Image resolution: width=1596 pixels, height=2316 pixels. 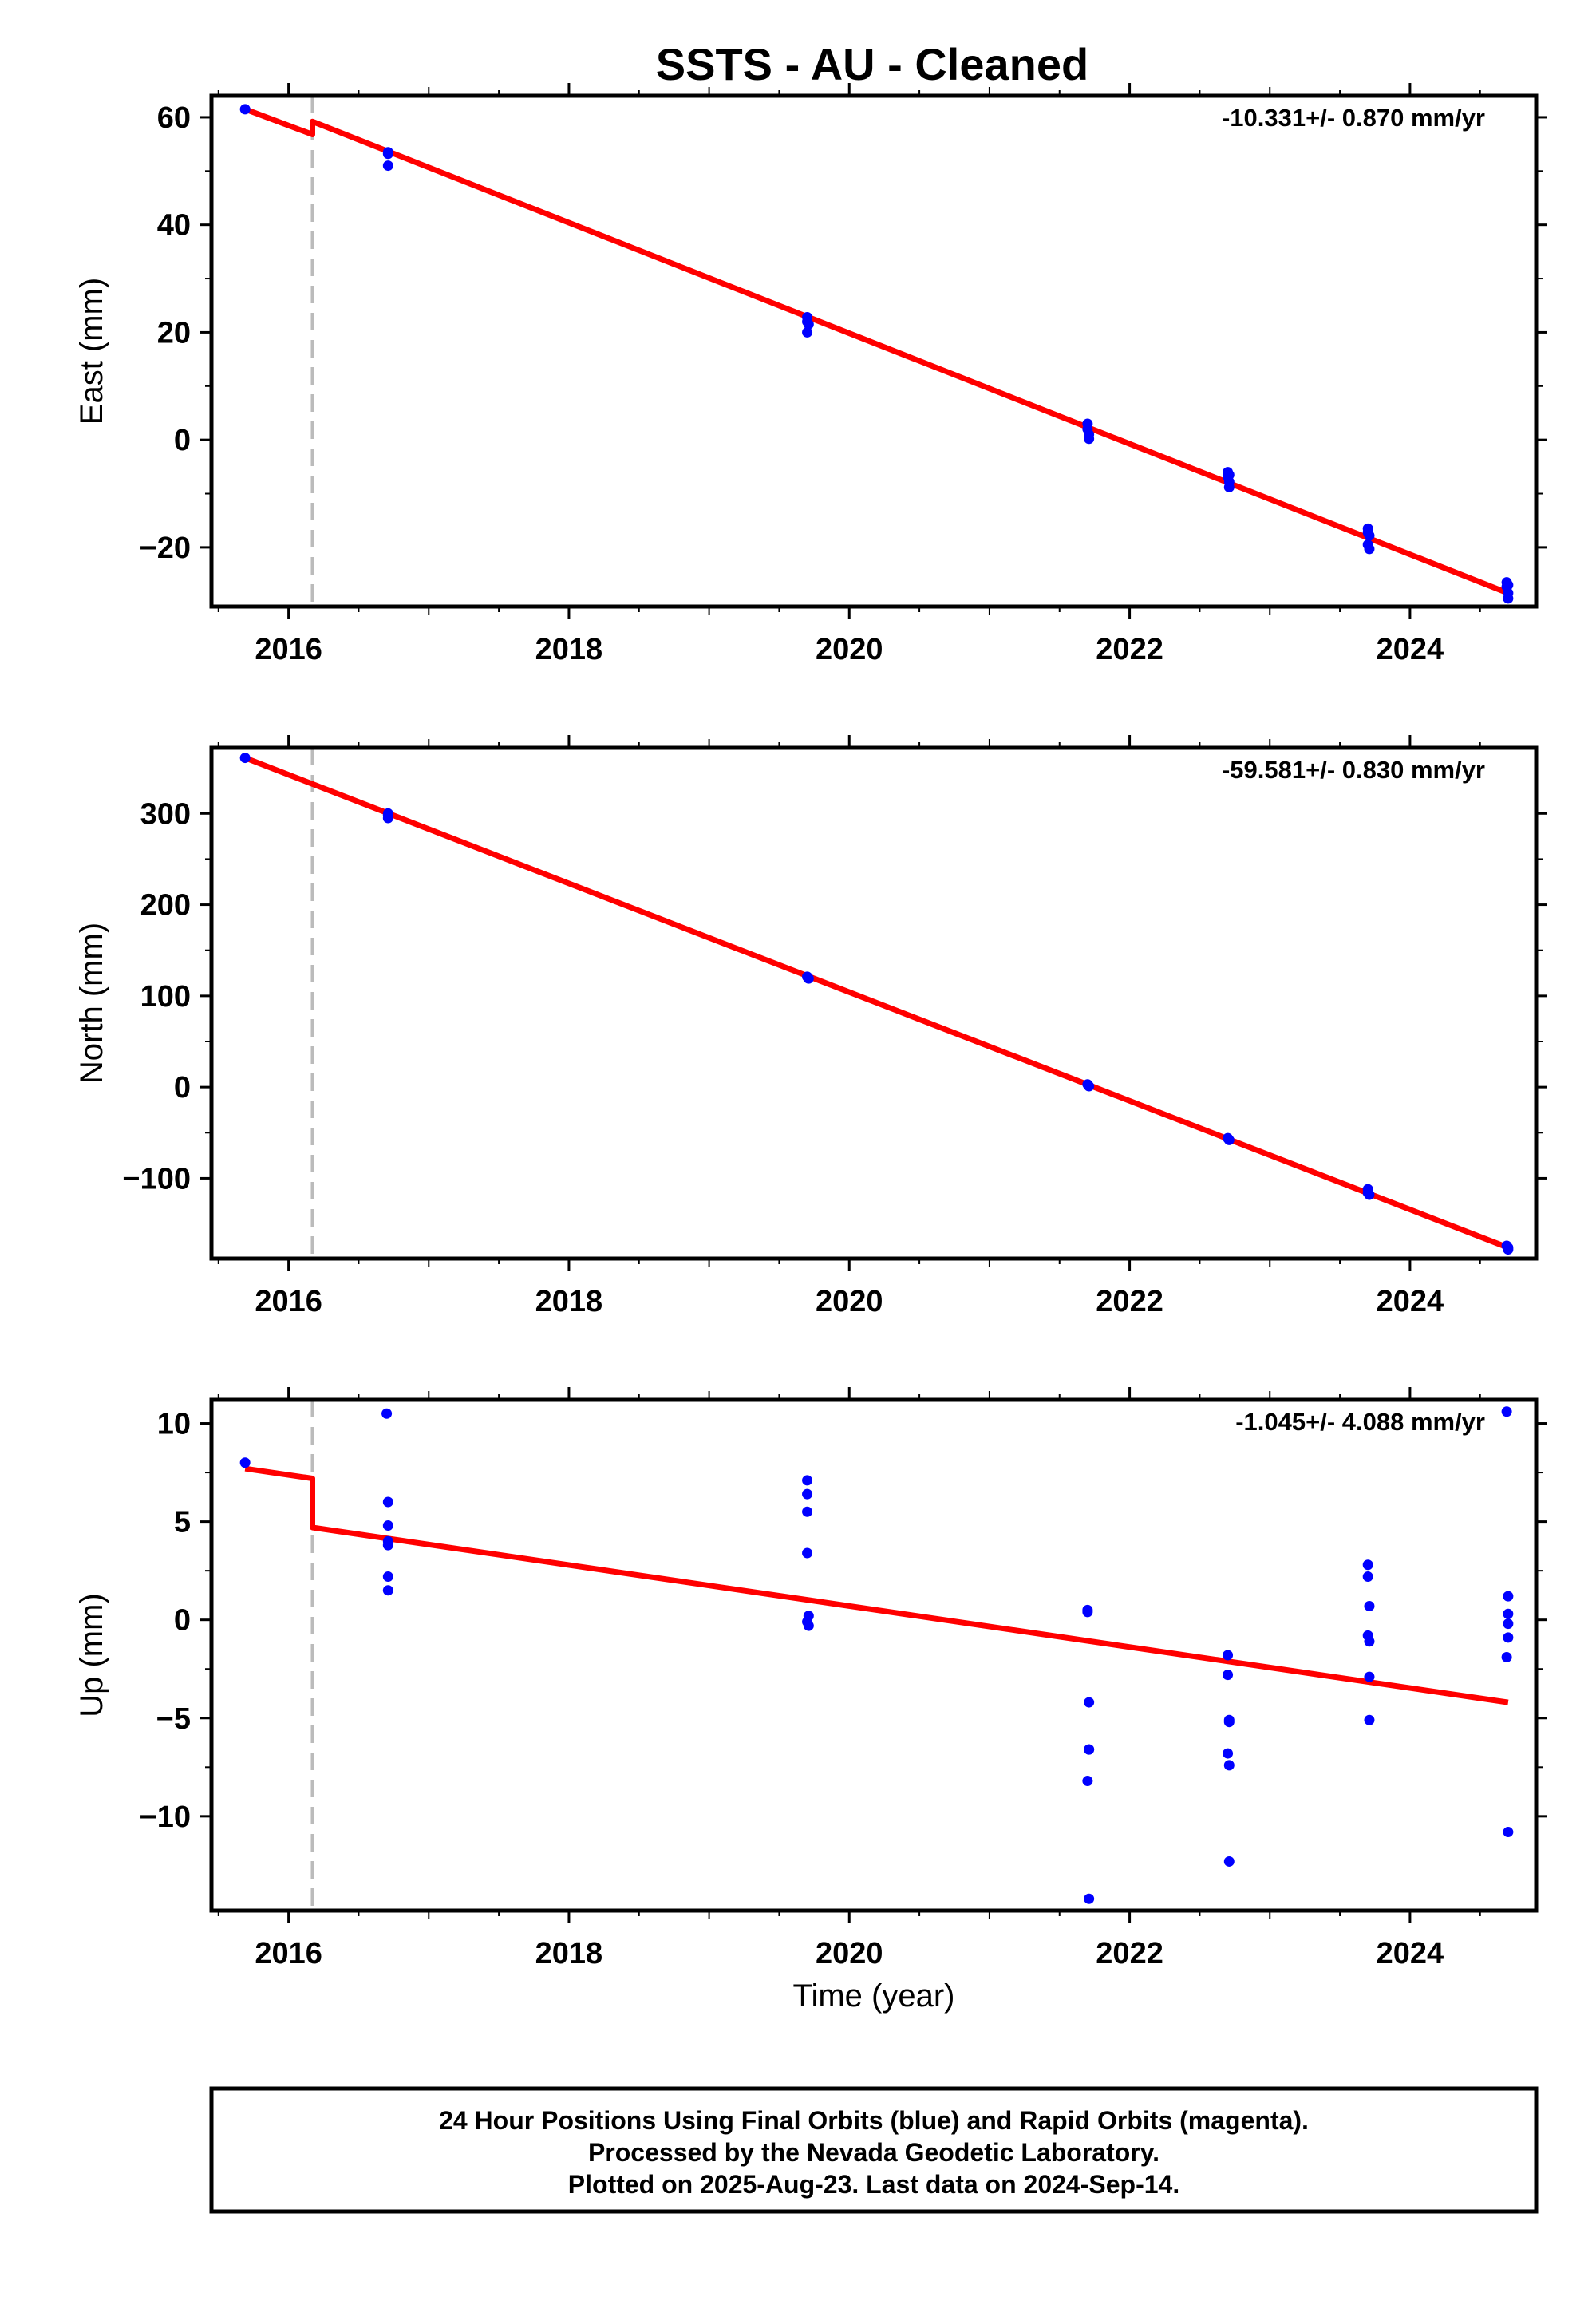 I want to click on rate-annotation: -59.581+/- 0.830 mm/yr, so click(x=1353, y=770).